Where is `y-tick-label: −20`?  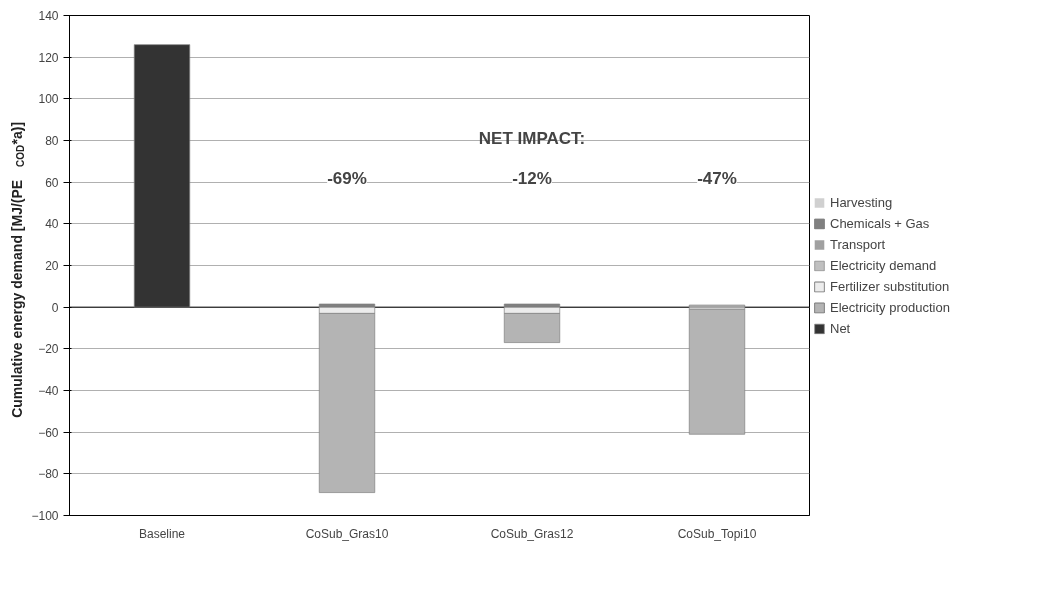
y-tick-label: −20 is located at coordinates (48, 349).